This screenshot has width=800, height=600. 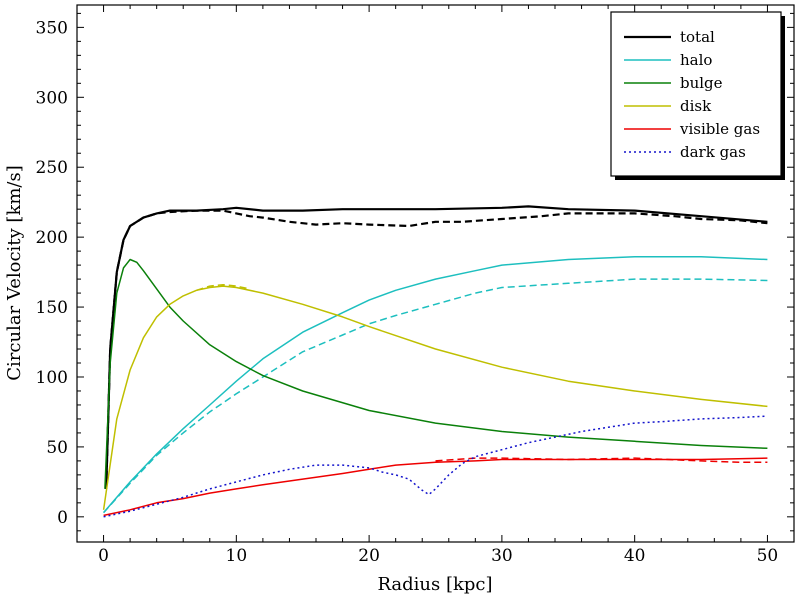 I want to click on legend-label-4: bulge, so click(x=701, y=83).